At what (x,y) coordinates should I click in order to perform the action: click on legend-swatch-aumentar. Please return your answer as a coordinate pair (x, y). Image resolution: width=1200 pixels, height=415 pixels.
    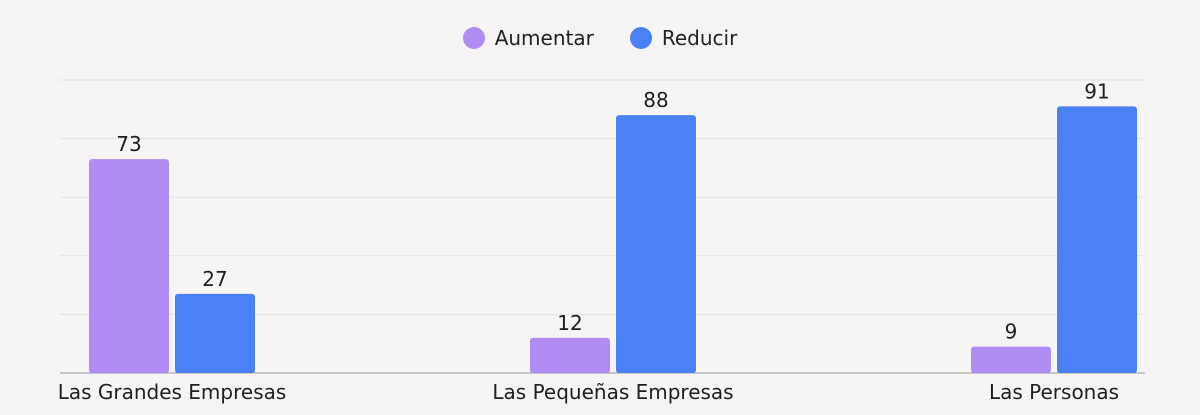
    Looking at the image, I should click on (473, 38).